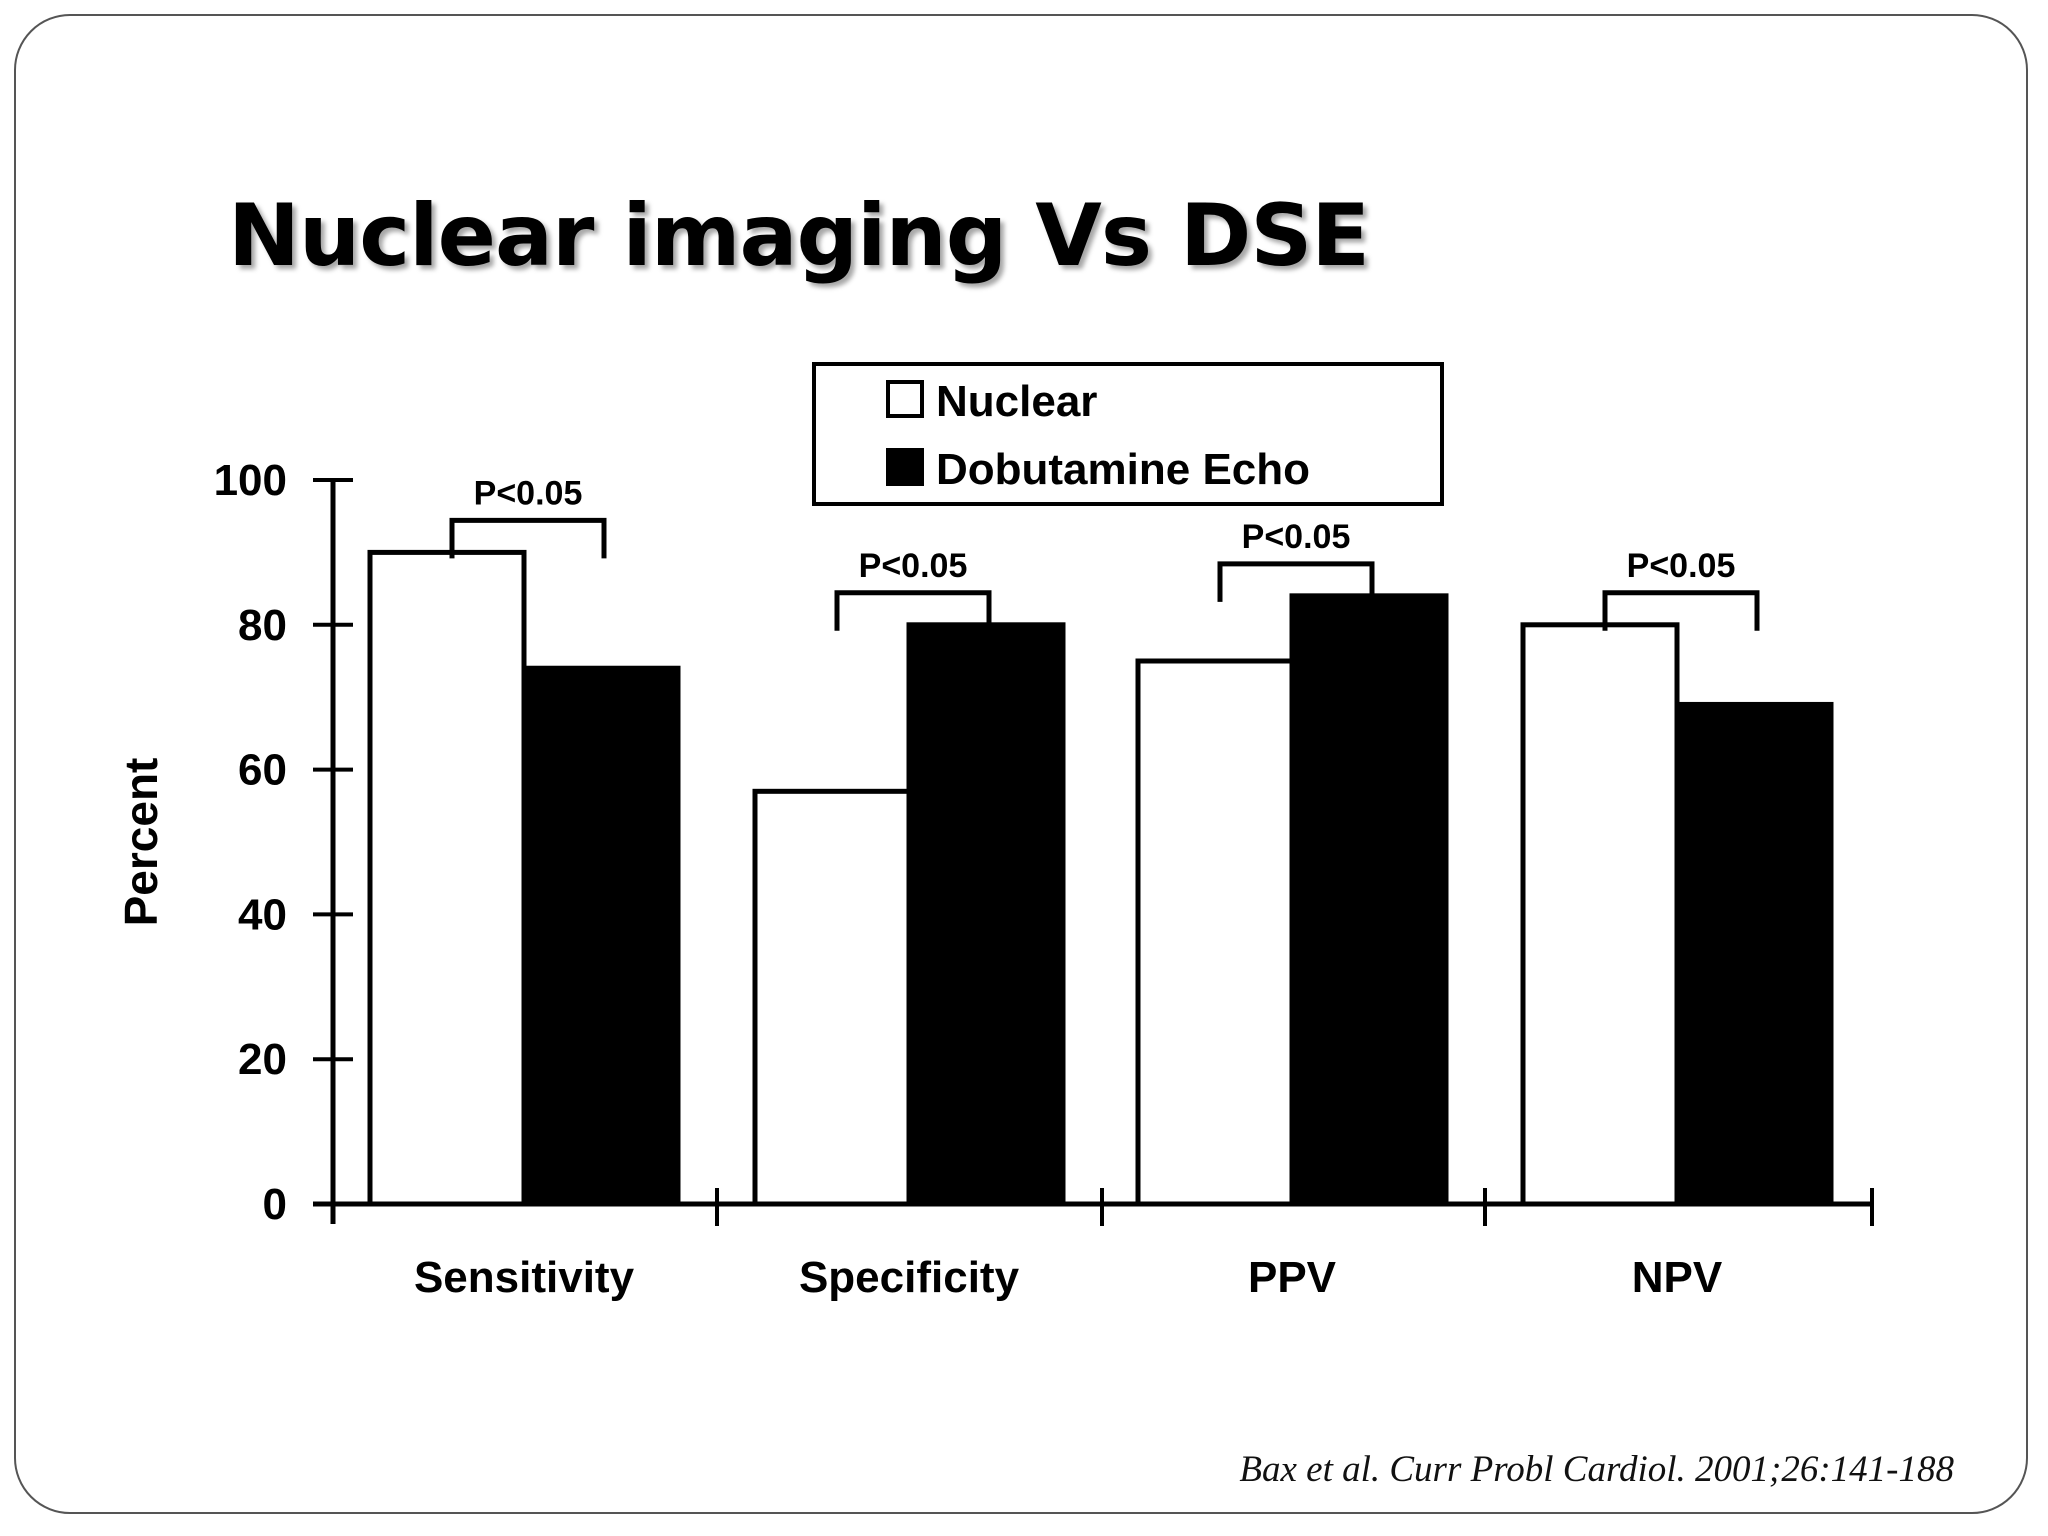 The height and width of the screenshot is (1536, 2048). Describe the element at coordinates (799, 236) in the screenshot. I see `slide-title: Nuclear imaging Vs DSE` at that location.